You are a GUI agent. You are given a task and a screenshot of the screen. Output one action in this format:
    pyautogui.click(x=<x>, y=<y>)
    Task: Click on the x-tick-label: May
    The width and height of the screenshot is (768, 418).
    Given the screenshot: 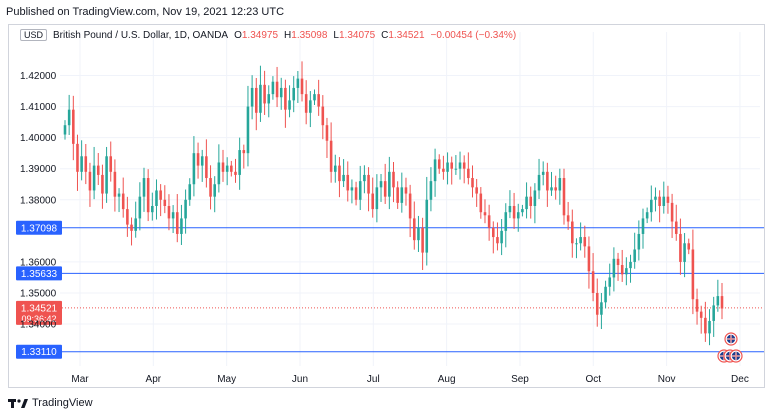 What is the action you would take?
    pyautogui.click(x=226, y=379)
    